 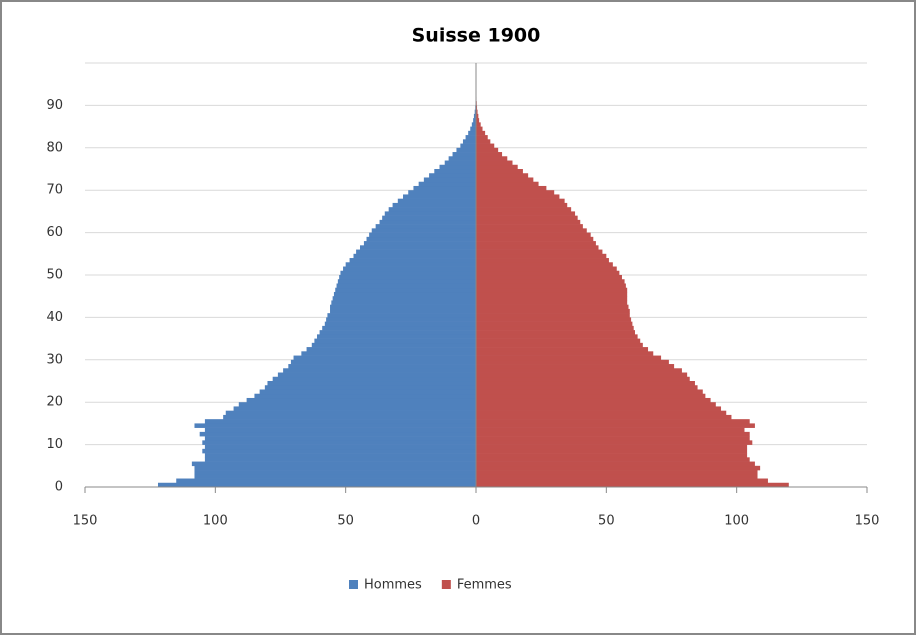 I want to click on y-tick-label: 50, so click(x=54, y=275).